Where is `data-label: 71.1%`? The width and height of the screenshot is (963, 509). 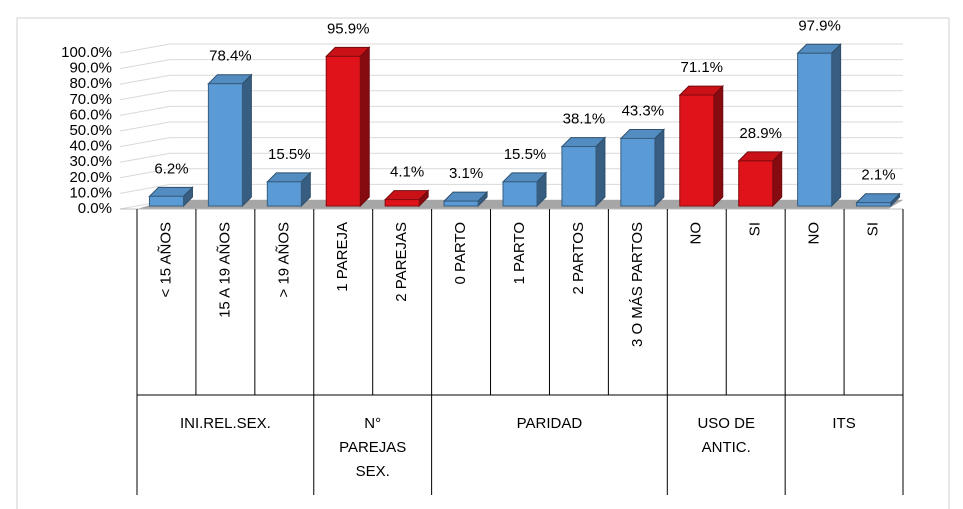
data-label: 71.1% is located at coordinates (701, 67).